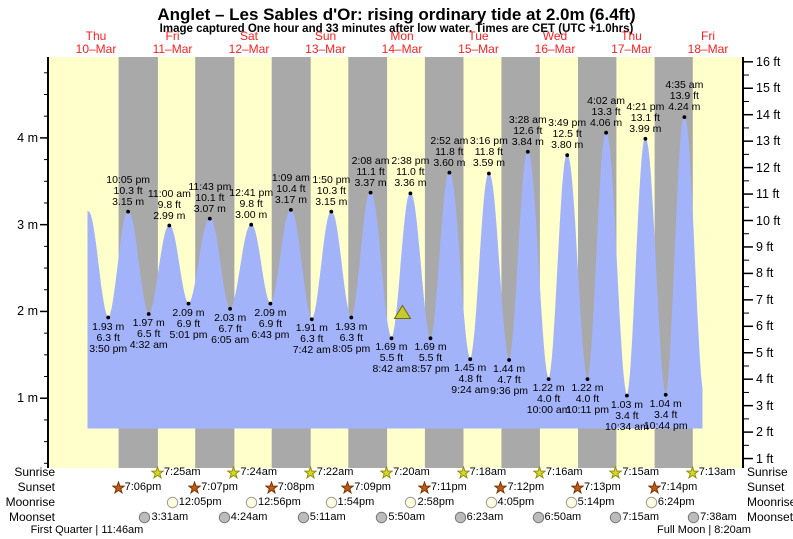  I want to click on sunset-time: 7:14pm, so click(679, 487).